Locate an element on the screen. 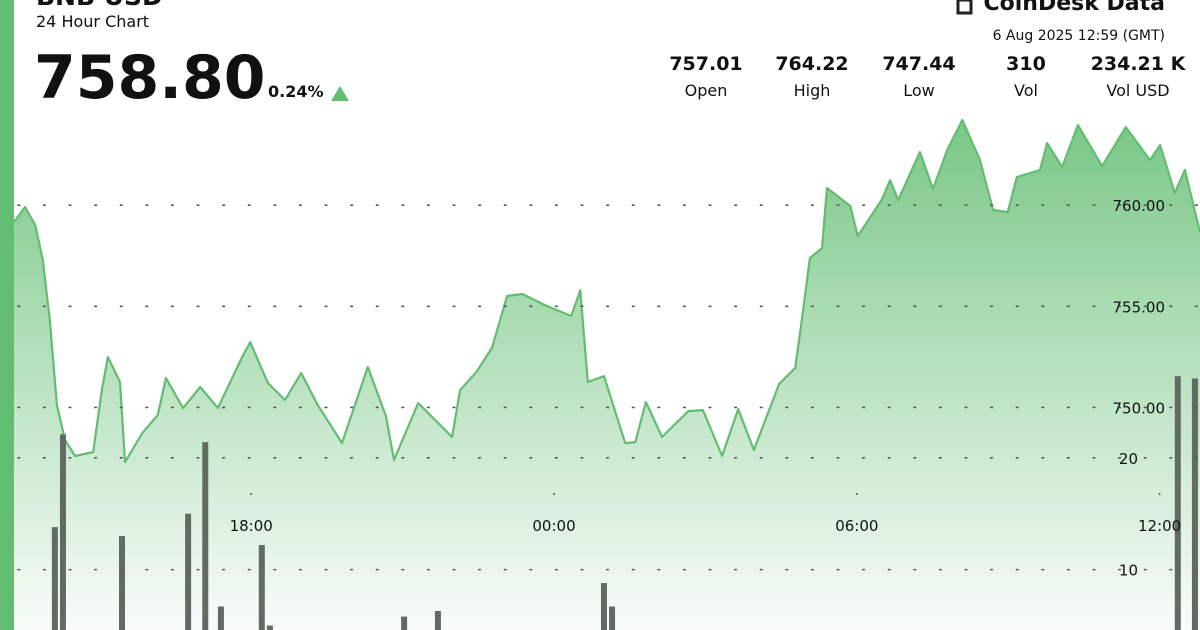 The image size is (1200, 630). stat-value: 747.44 is located at coordinates (918, 64).